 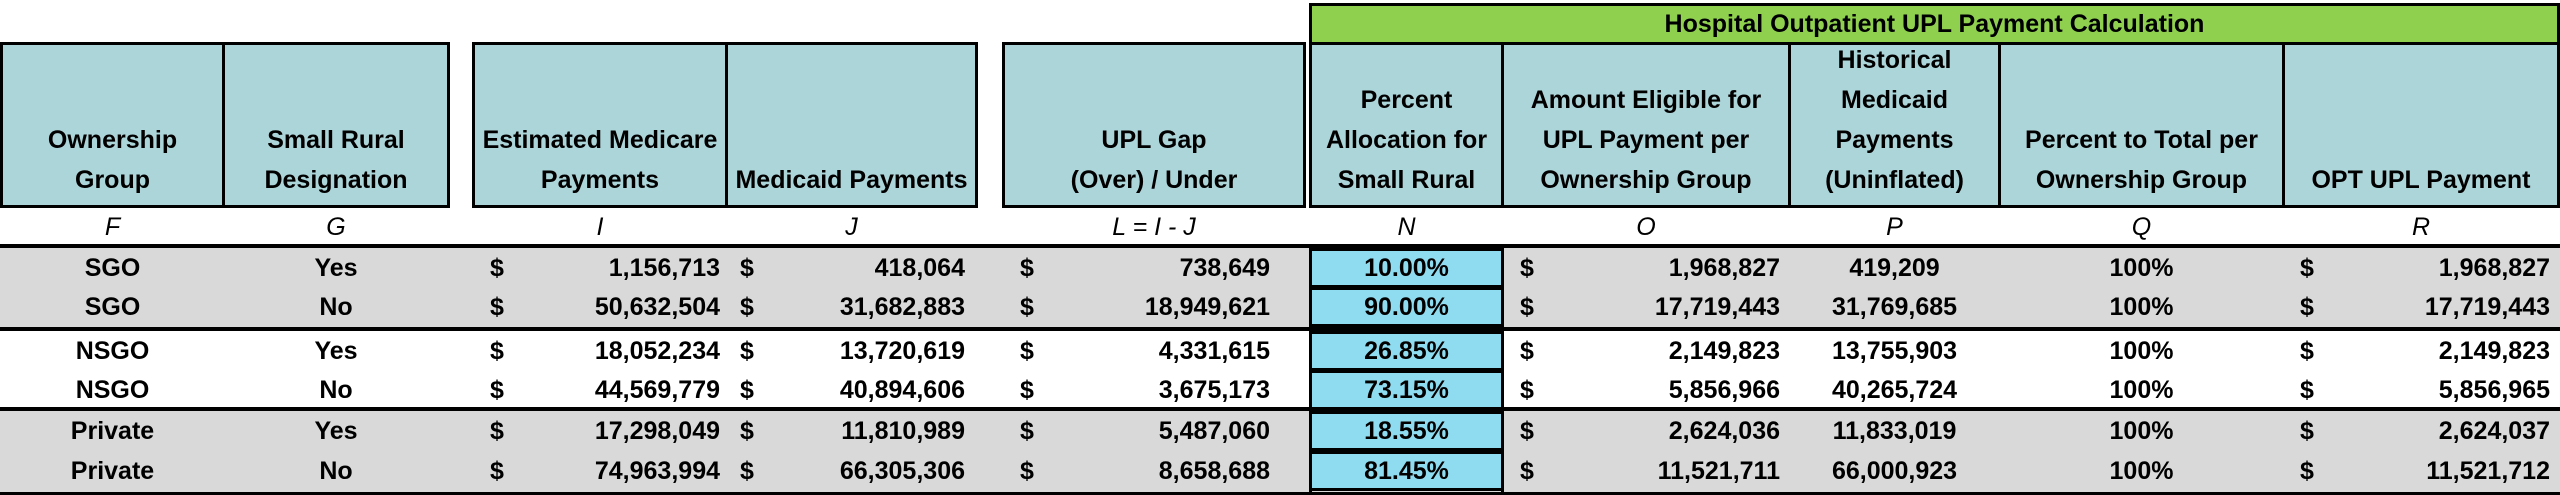 What do you see at coordinates (657, 389) in the screenshot?
I see `cell-estimated-medicare: 44,569,779` at bounding box center [657, 389].